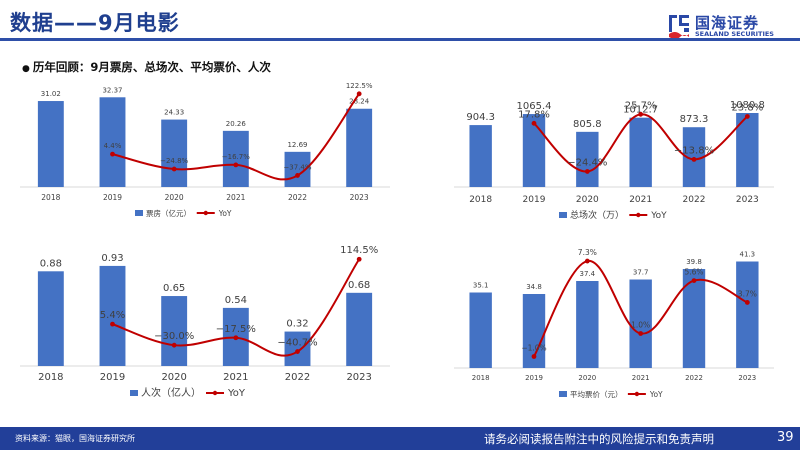 The width and height of the screenshot is (800, 450). What do you see at coordinates (51, 94) in the screenshot?
I see `bar-value-label: 31.02` at bounding box center [51, 94].